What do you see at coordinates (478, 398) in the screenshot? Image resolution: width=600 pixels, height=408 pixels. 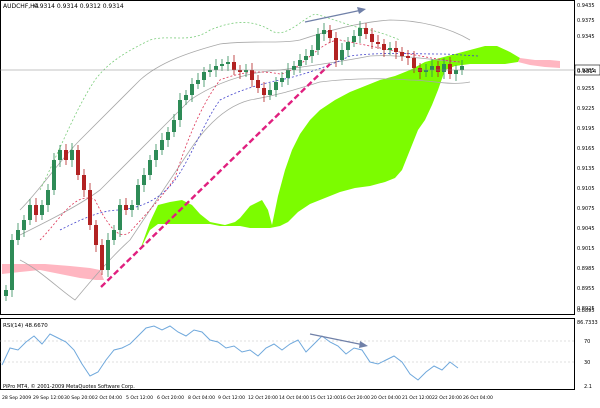 I see `time-label: 26 Oct 04:00` at bounding box center [478, 398].